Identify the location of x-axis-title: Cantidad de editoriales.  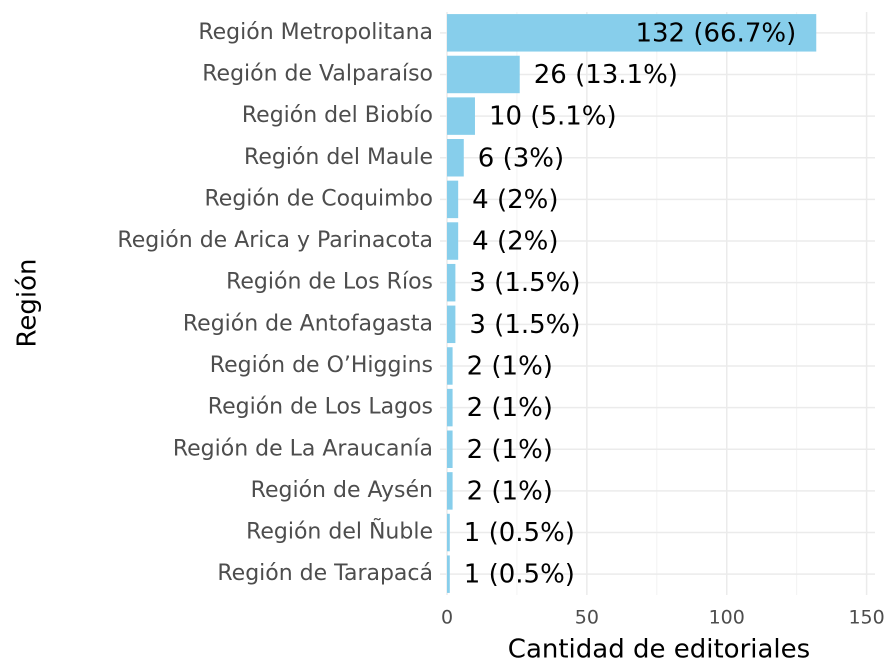
(659, 650).